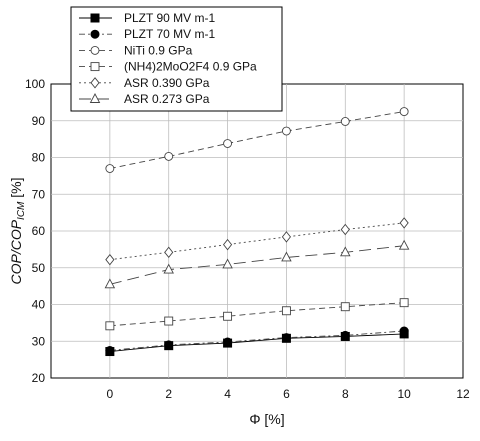 Image resolution: width=480 pixels, height=441 pixels. I want to click on y-tick-label-8: 100, so click(35, 84).